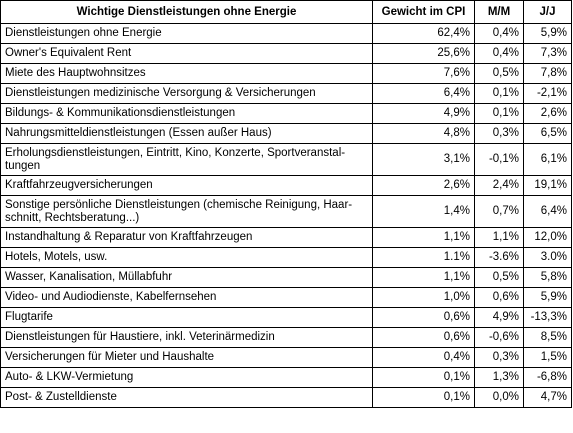 The height and width of the screenshot is (433, 573). What do you see at coordinates (186, 277) in the screenshot?
I see `row-label: Wasser, Kanalisation, Müllabfuhr` at bounding box center [186, 277].